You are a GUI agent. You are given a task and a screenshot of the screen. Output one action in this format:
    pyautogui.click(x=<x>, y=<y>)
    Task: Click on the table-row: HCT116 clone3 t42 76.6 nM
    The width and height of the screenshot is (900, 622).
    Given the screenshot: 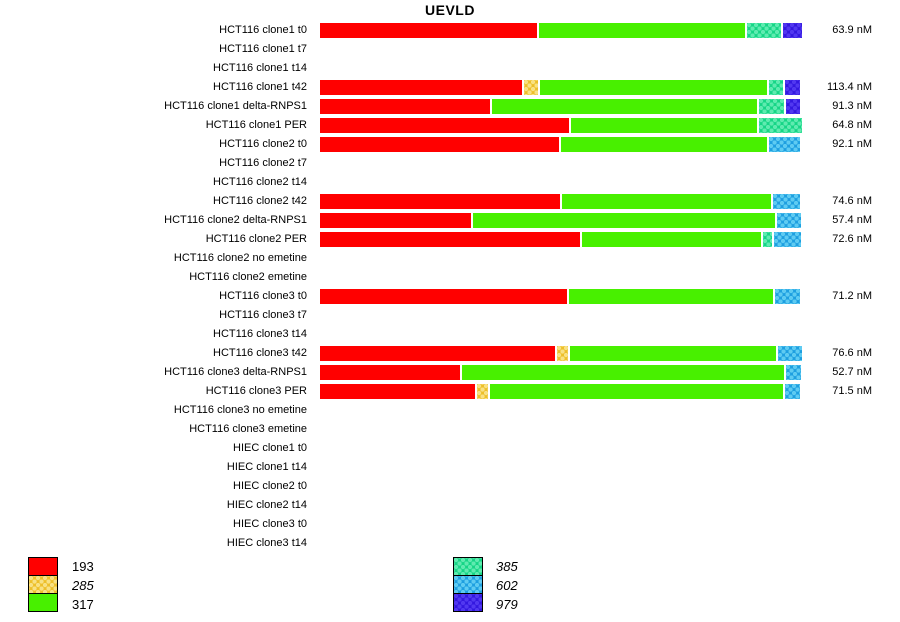 What is the action you would take?
    pyautogui.click(x=450, y=353)
    